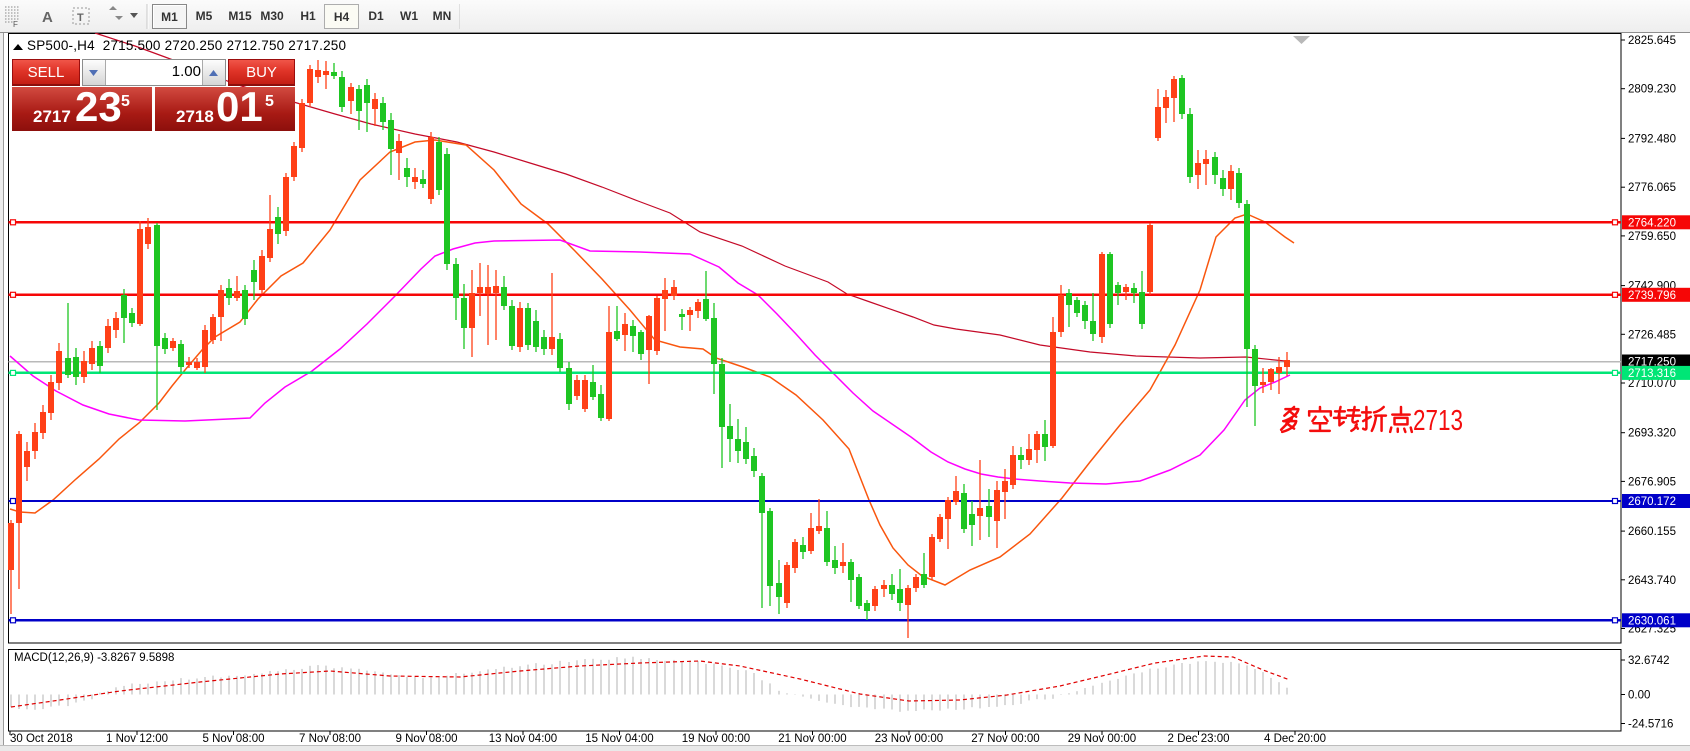 The image size is (1690, 751). What do you see at coordinates (1652, 434) in the screenshot?
I see `svg-text: 2693.320` at bounding box center [1652, 434].